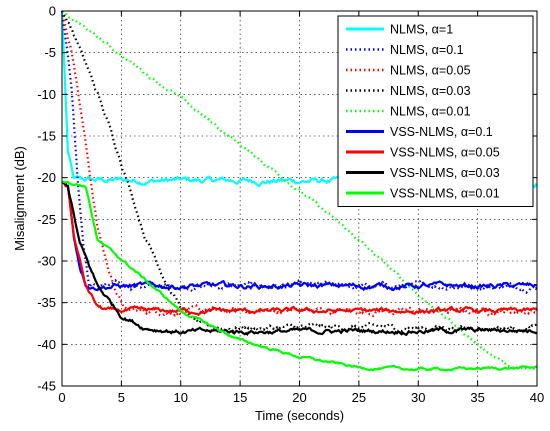  Describe the element at coordinates (46, 94) in the screenshot. I see `y-tick-label: -10` at that location.